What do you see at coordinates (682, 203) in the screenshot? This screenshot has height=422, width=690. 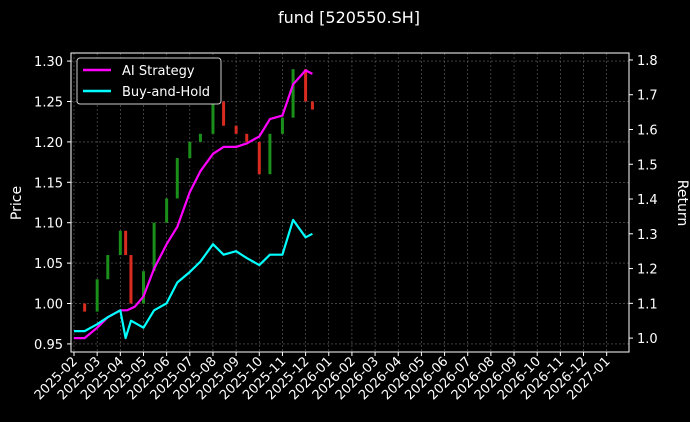 I see `right-axis-label: Return` at bounding box center [682, 203].